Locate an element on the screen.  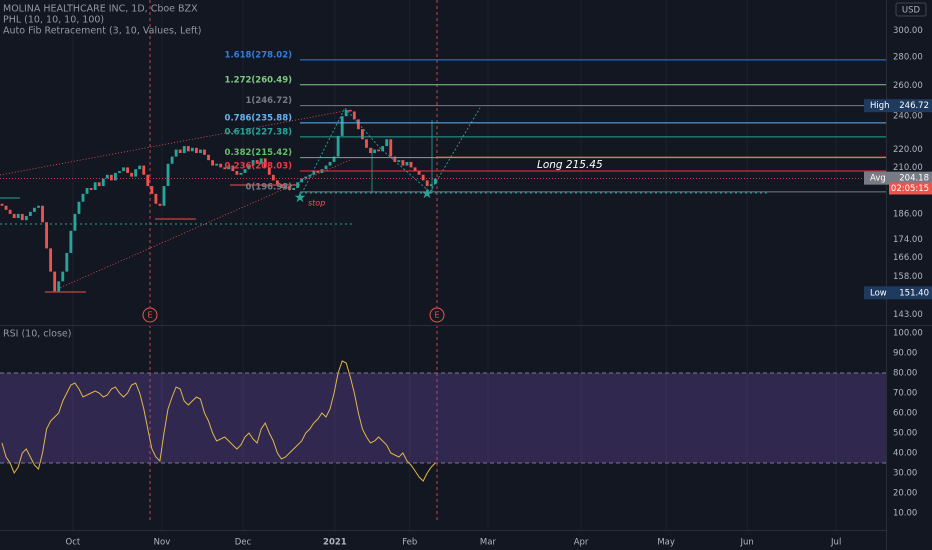
price-tag-name: Low is located at coordinates (878, 293).